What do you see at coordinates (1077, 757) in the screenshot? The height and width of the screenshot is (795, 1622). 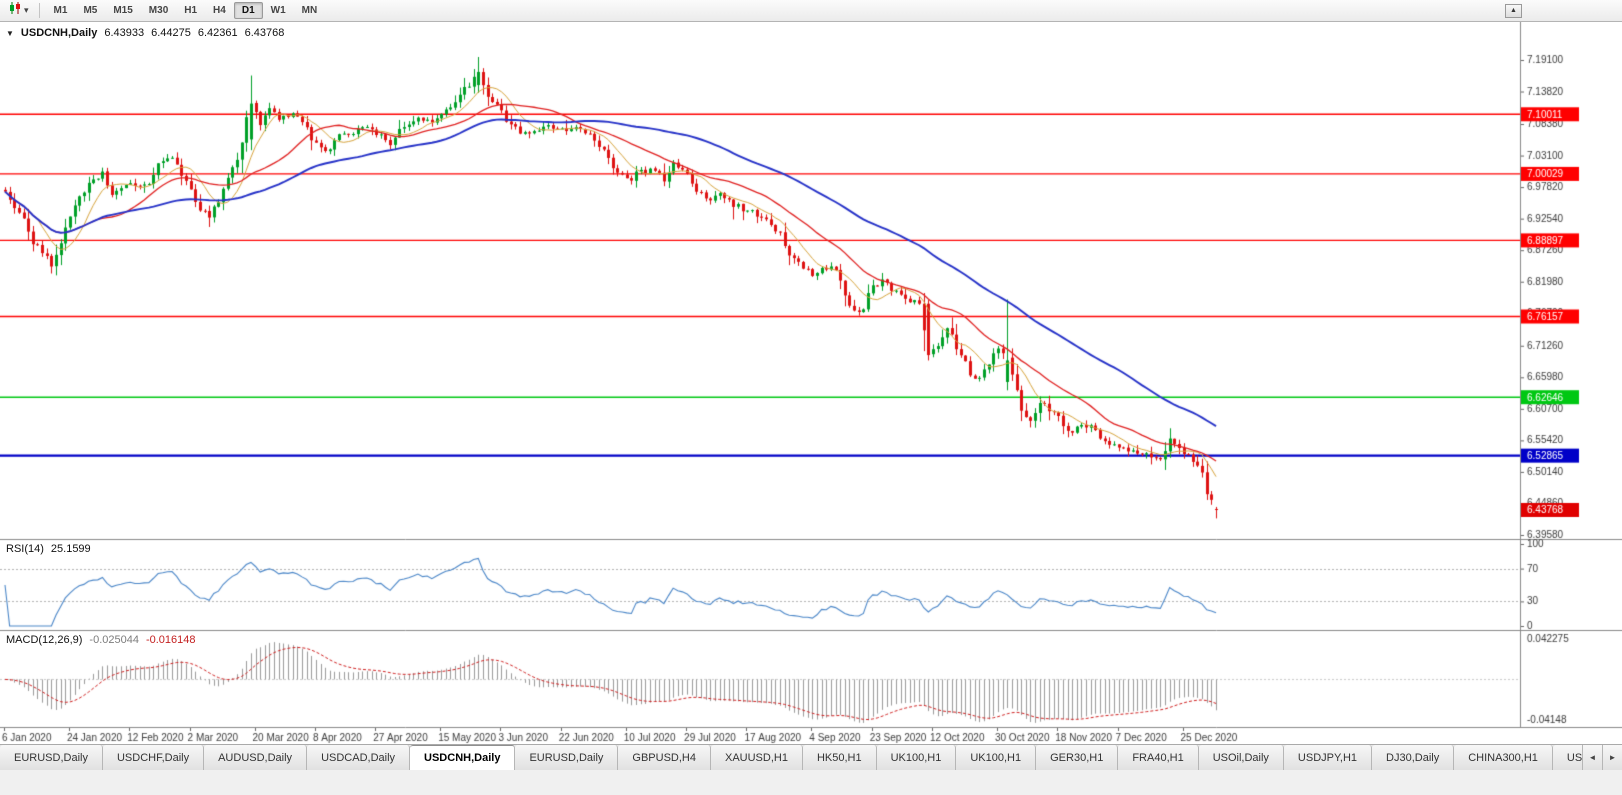 I see `chart-tab: GER30,H1` at bounding box center [1077, 757].